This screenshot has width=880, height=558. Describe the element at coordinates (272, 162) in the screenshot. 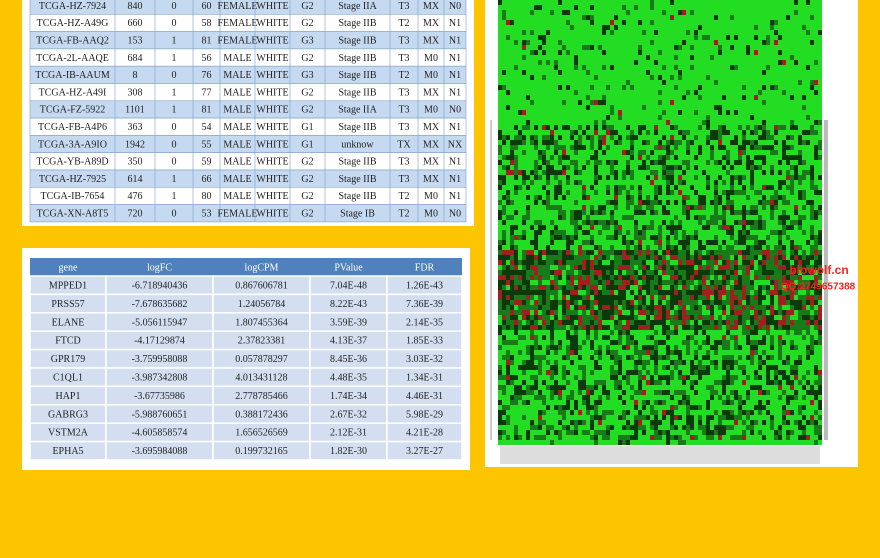

I see `cell-text: WHITE` at that location.